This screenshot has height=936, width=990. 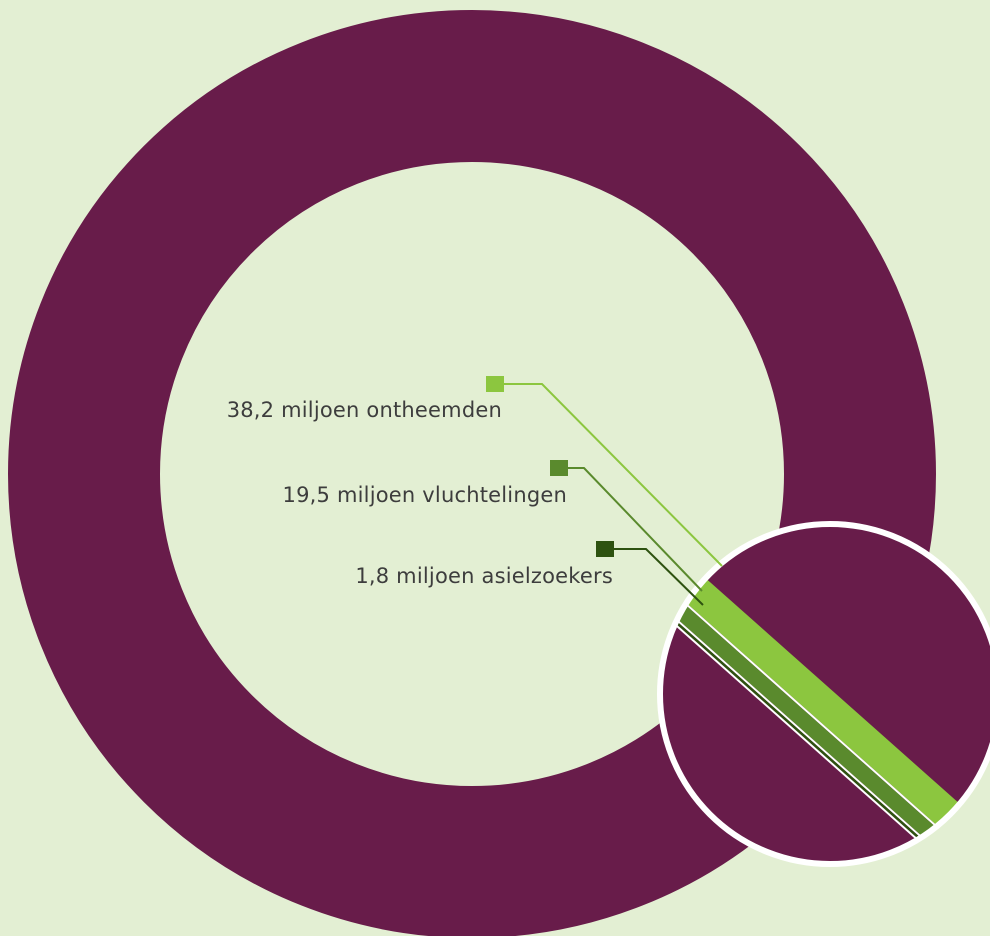 I want to click on inset-bands, so click(x=826, y=694).